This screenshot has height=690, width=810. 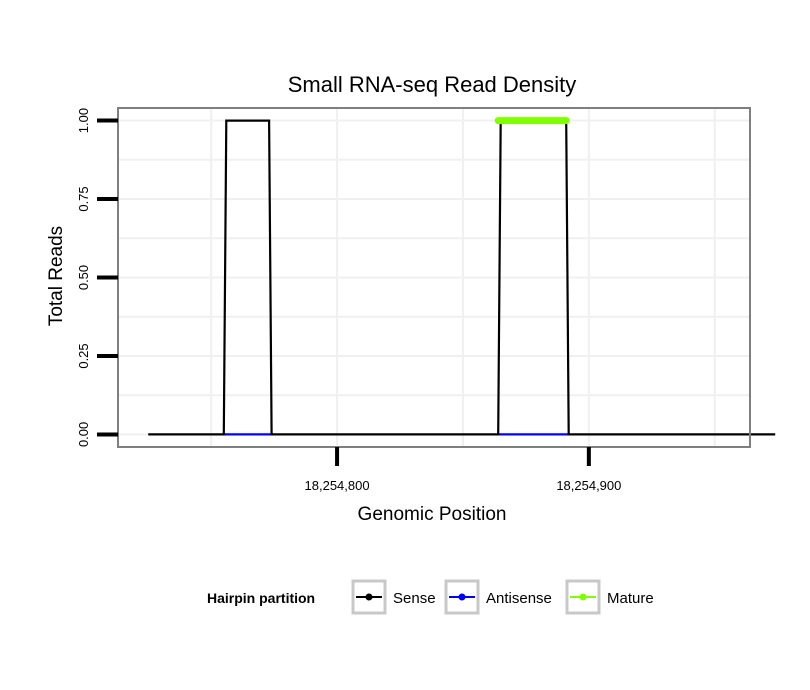 What do you see at coordinates (588, 485) in the screenshot?
I see `x-tick-label: 18,254,900` at bounding box center [588, 485].